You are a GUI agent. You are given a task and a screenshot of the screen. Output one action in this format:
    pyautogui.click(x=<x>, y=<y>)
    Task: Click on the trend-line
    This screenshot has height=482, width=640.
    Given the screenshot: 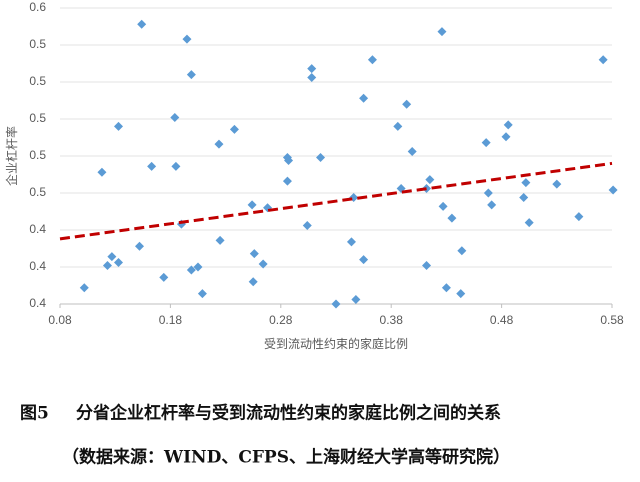 What is the action you would take?
    pyautogui.click(x=336, y=201)
    